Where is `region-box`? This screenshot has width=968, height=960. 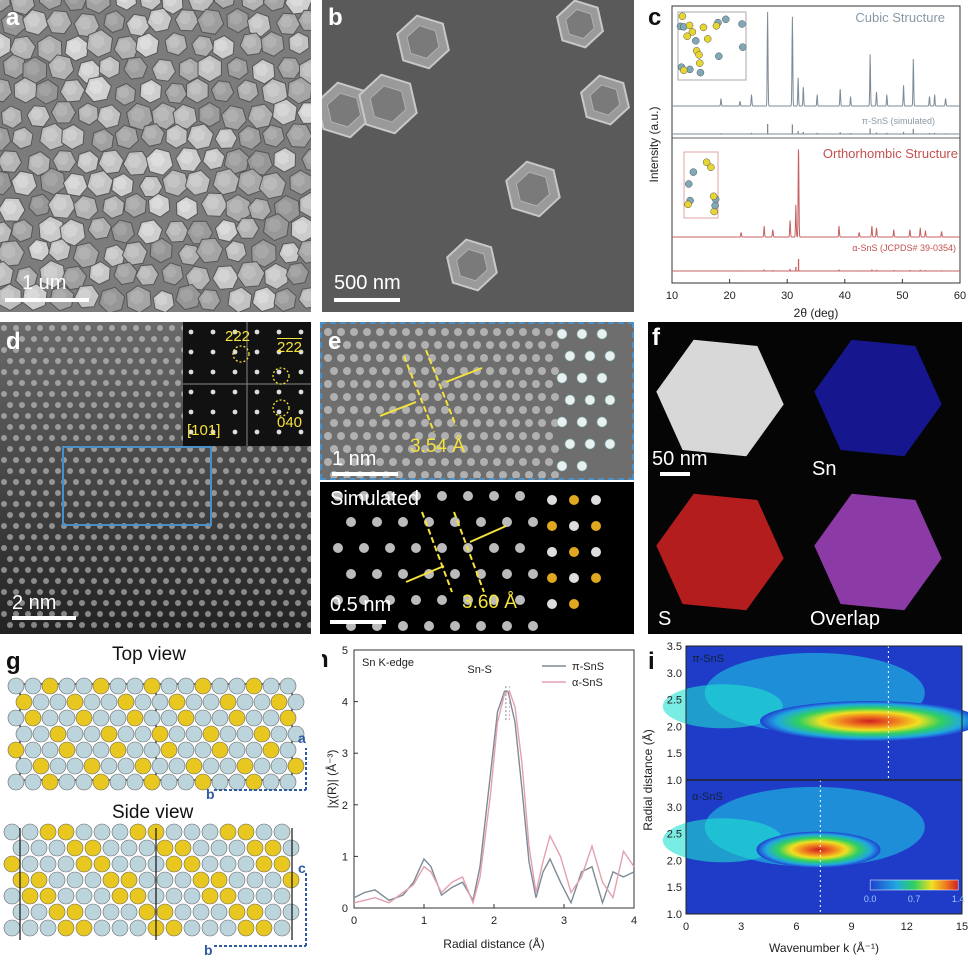 region-box is located at coordinates (137, 486).